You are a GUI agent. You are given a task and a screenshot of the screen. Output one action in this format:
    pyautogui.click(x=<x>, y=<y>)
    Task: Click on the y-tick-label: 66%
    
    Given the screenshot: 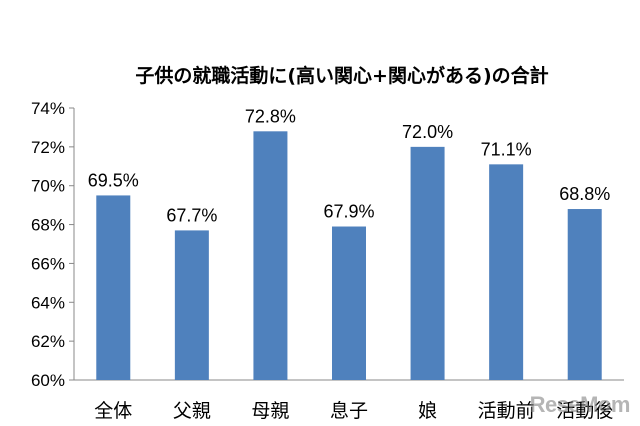 What is the action you would take?
    pyautogui.click(x=48, y=263)
    